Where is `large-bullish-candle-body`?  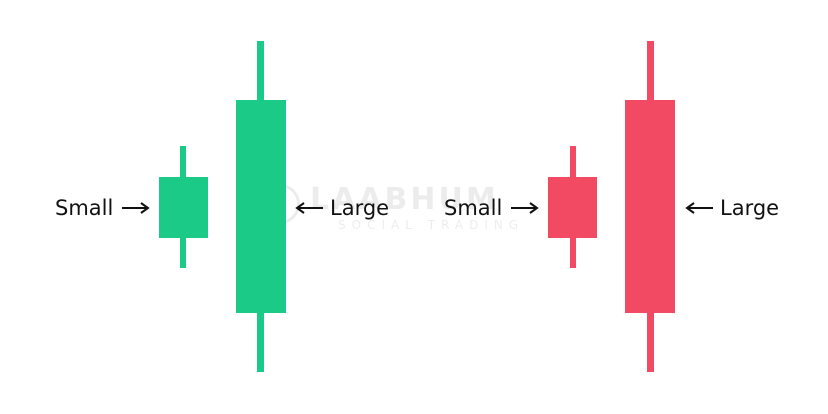
large-bullish-candle-body is located at coordinates (261, 206).